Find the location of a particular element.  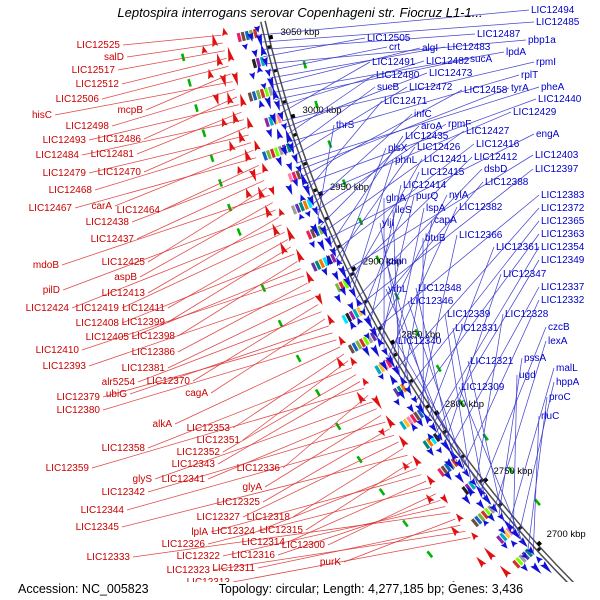

gene-label: nylA is located at coordinates (459, 195).